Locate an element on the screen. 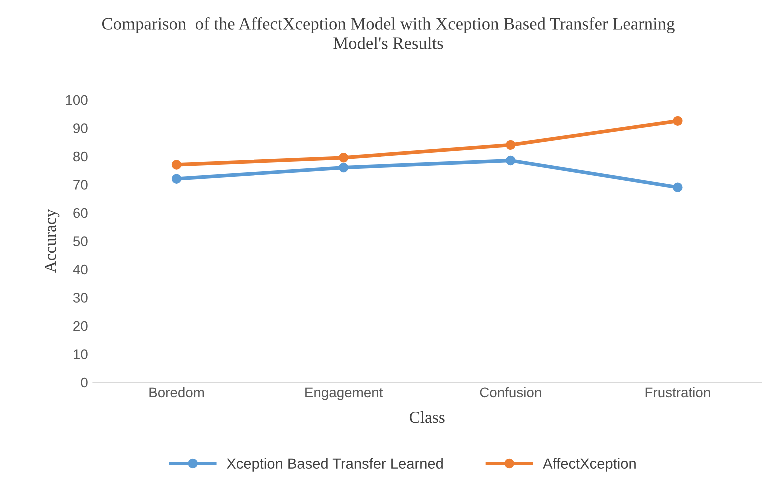 Image resolution: width=777 pixels, height=500 pixels. legend-label: AffectXception is located at coordinates (589, 465).